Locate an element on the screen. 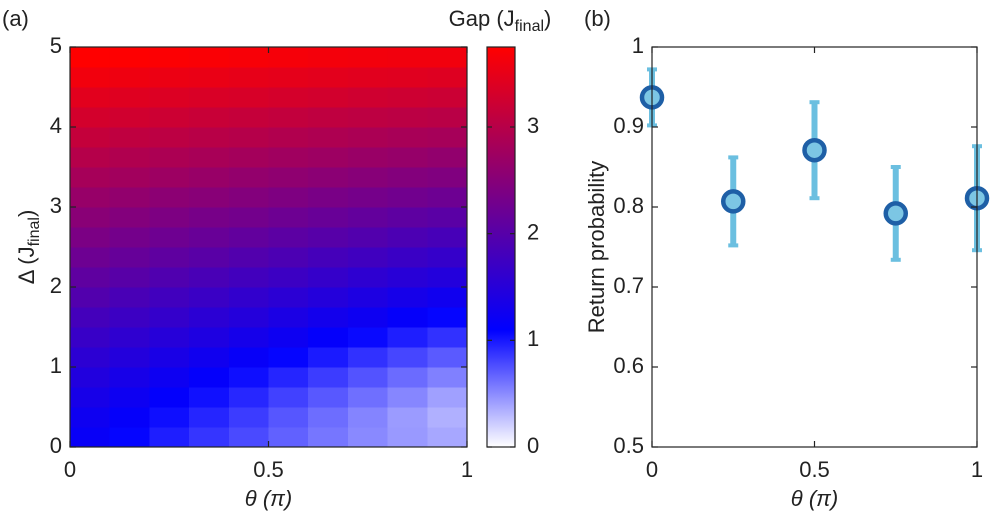 This screenshot has height=528, width=995. x-tick-label: 1 is located at coordinates (467, 469).